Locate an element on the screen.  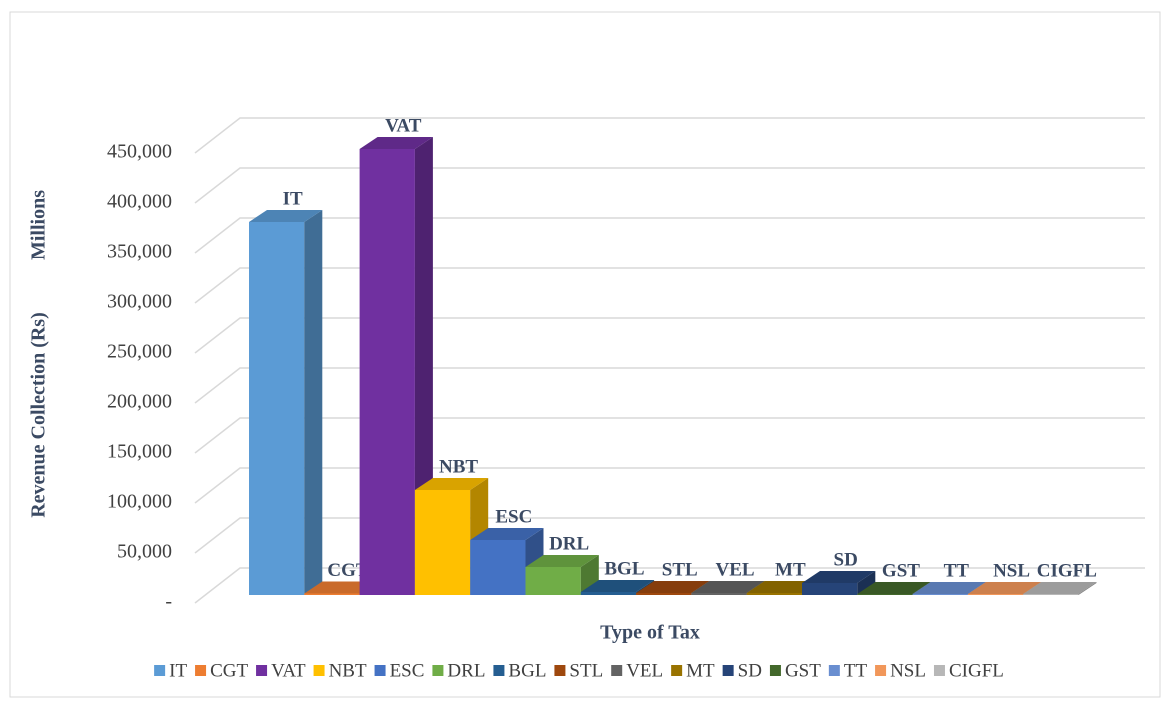
y-axis-label: Revenue Collection (Rs) is located at coordinates (39, 415).